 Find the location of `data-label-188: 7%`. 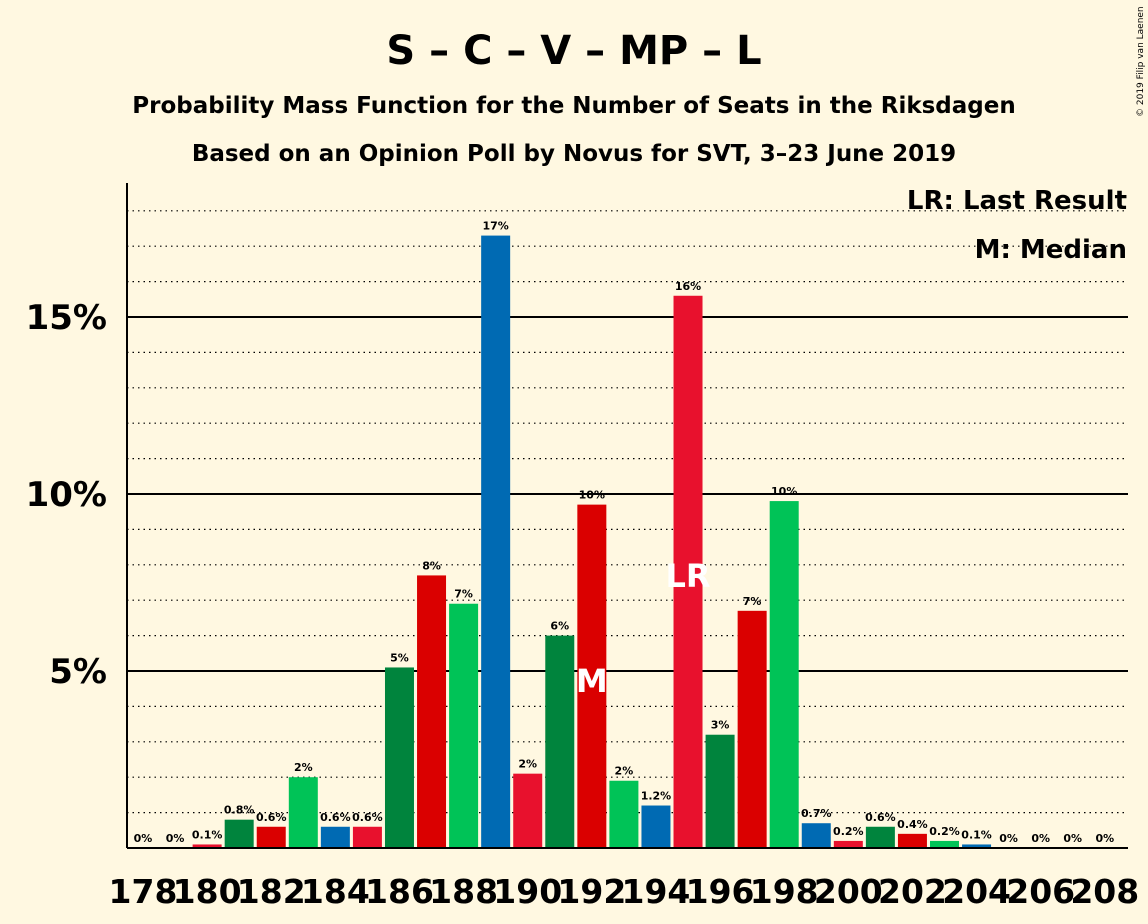

data-label-188: 7% is located at coordinates (463, 594).